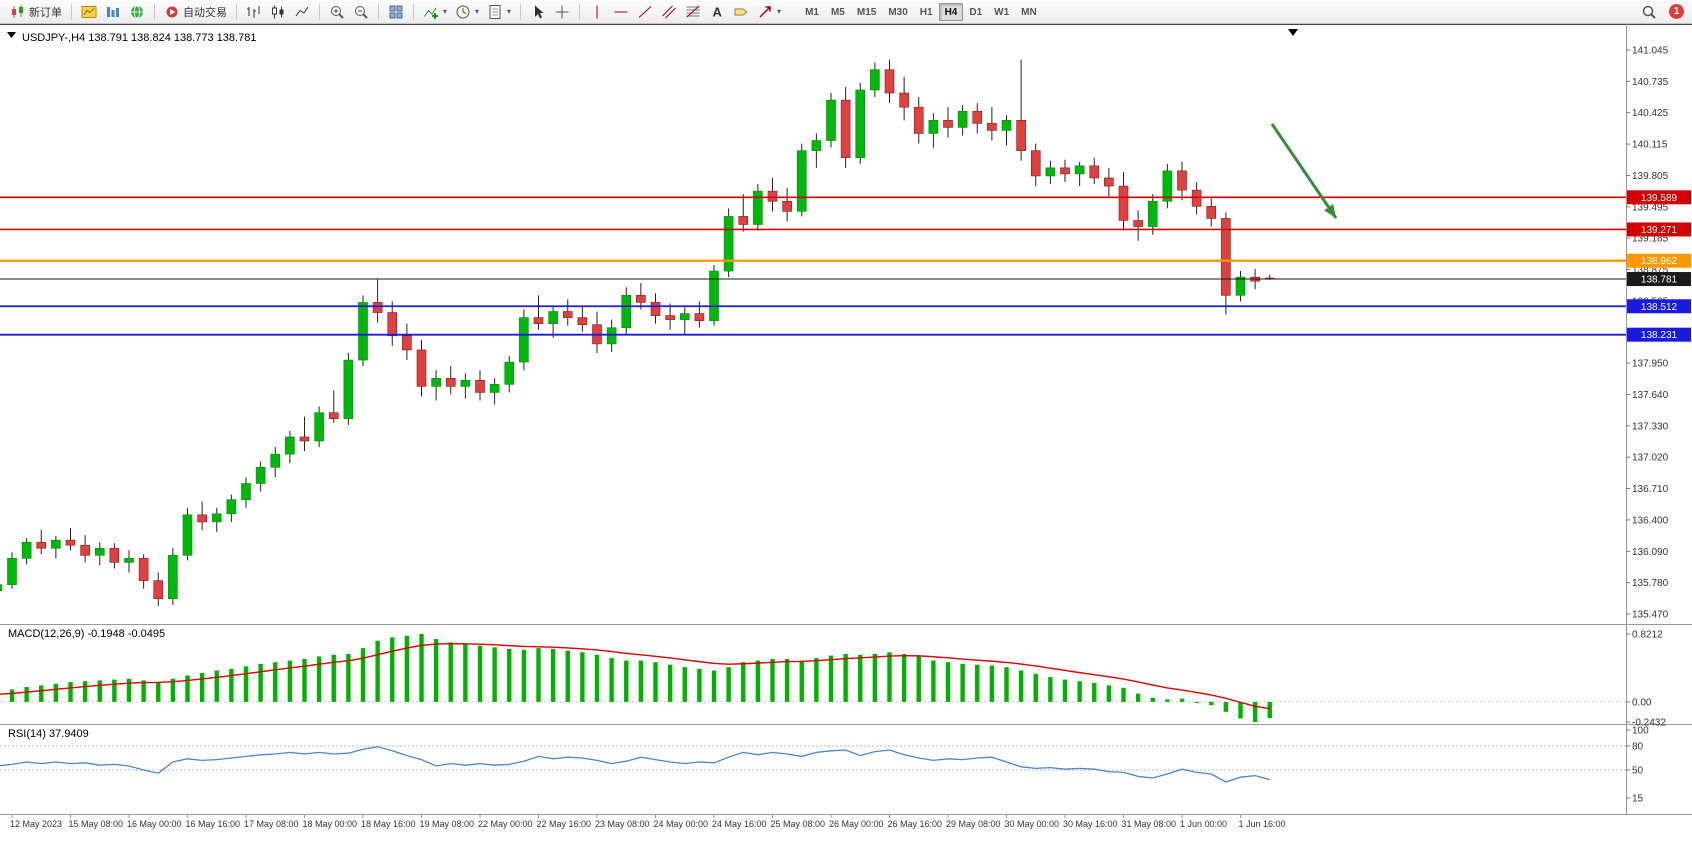  Describe the element at coordinates (213, 824) in the screenshot. I see `svg-text: 16 May 16:00` at that location.